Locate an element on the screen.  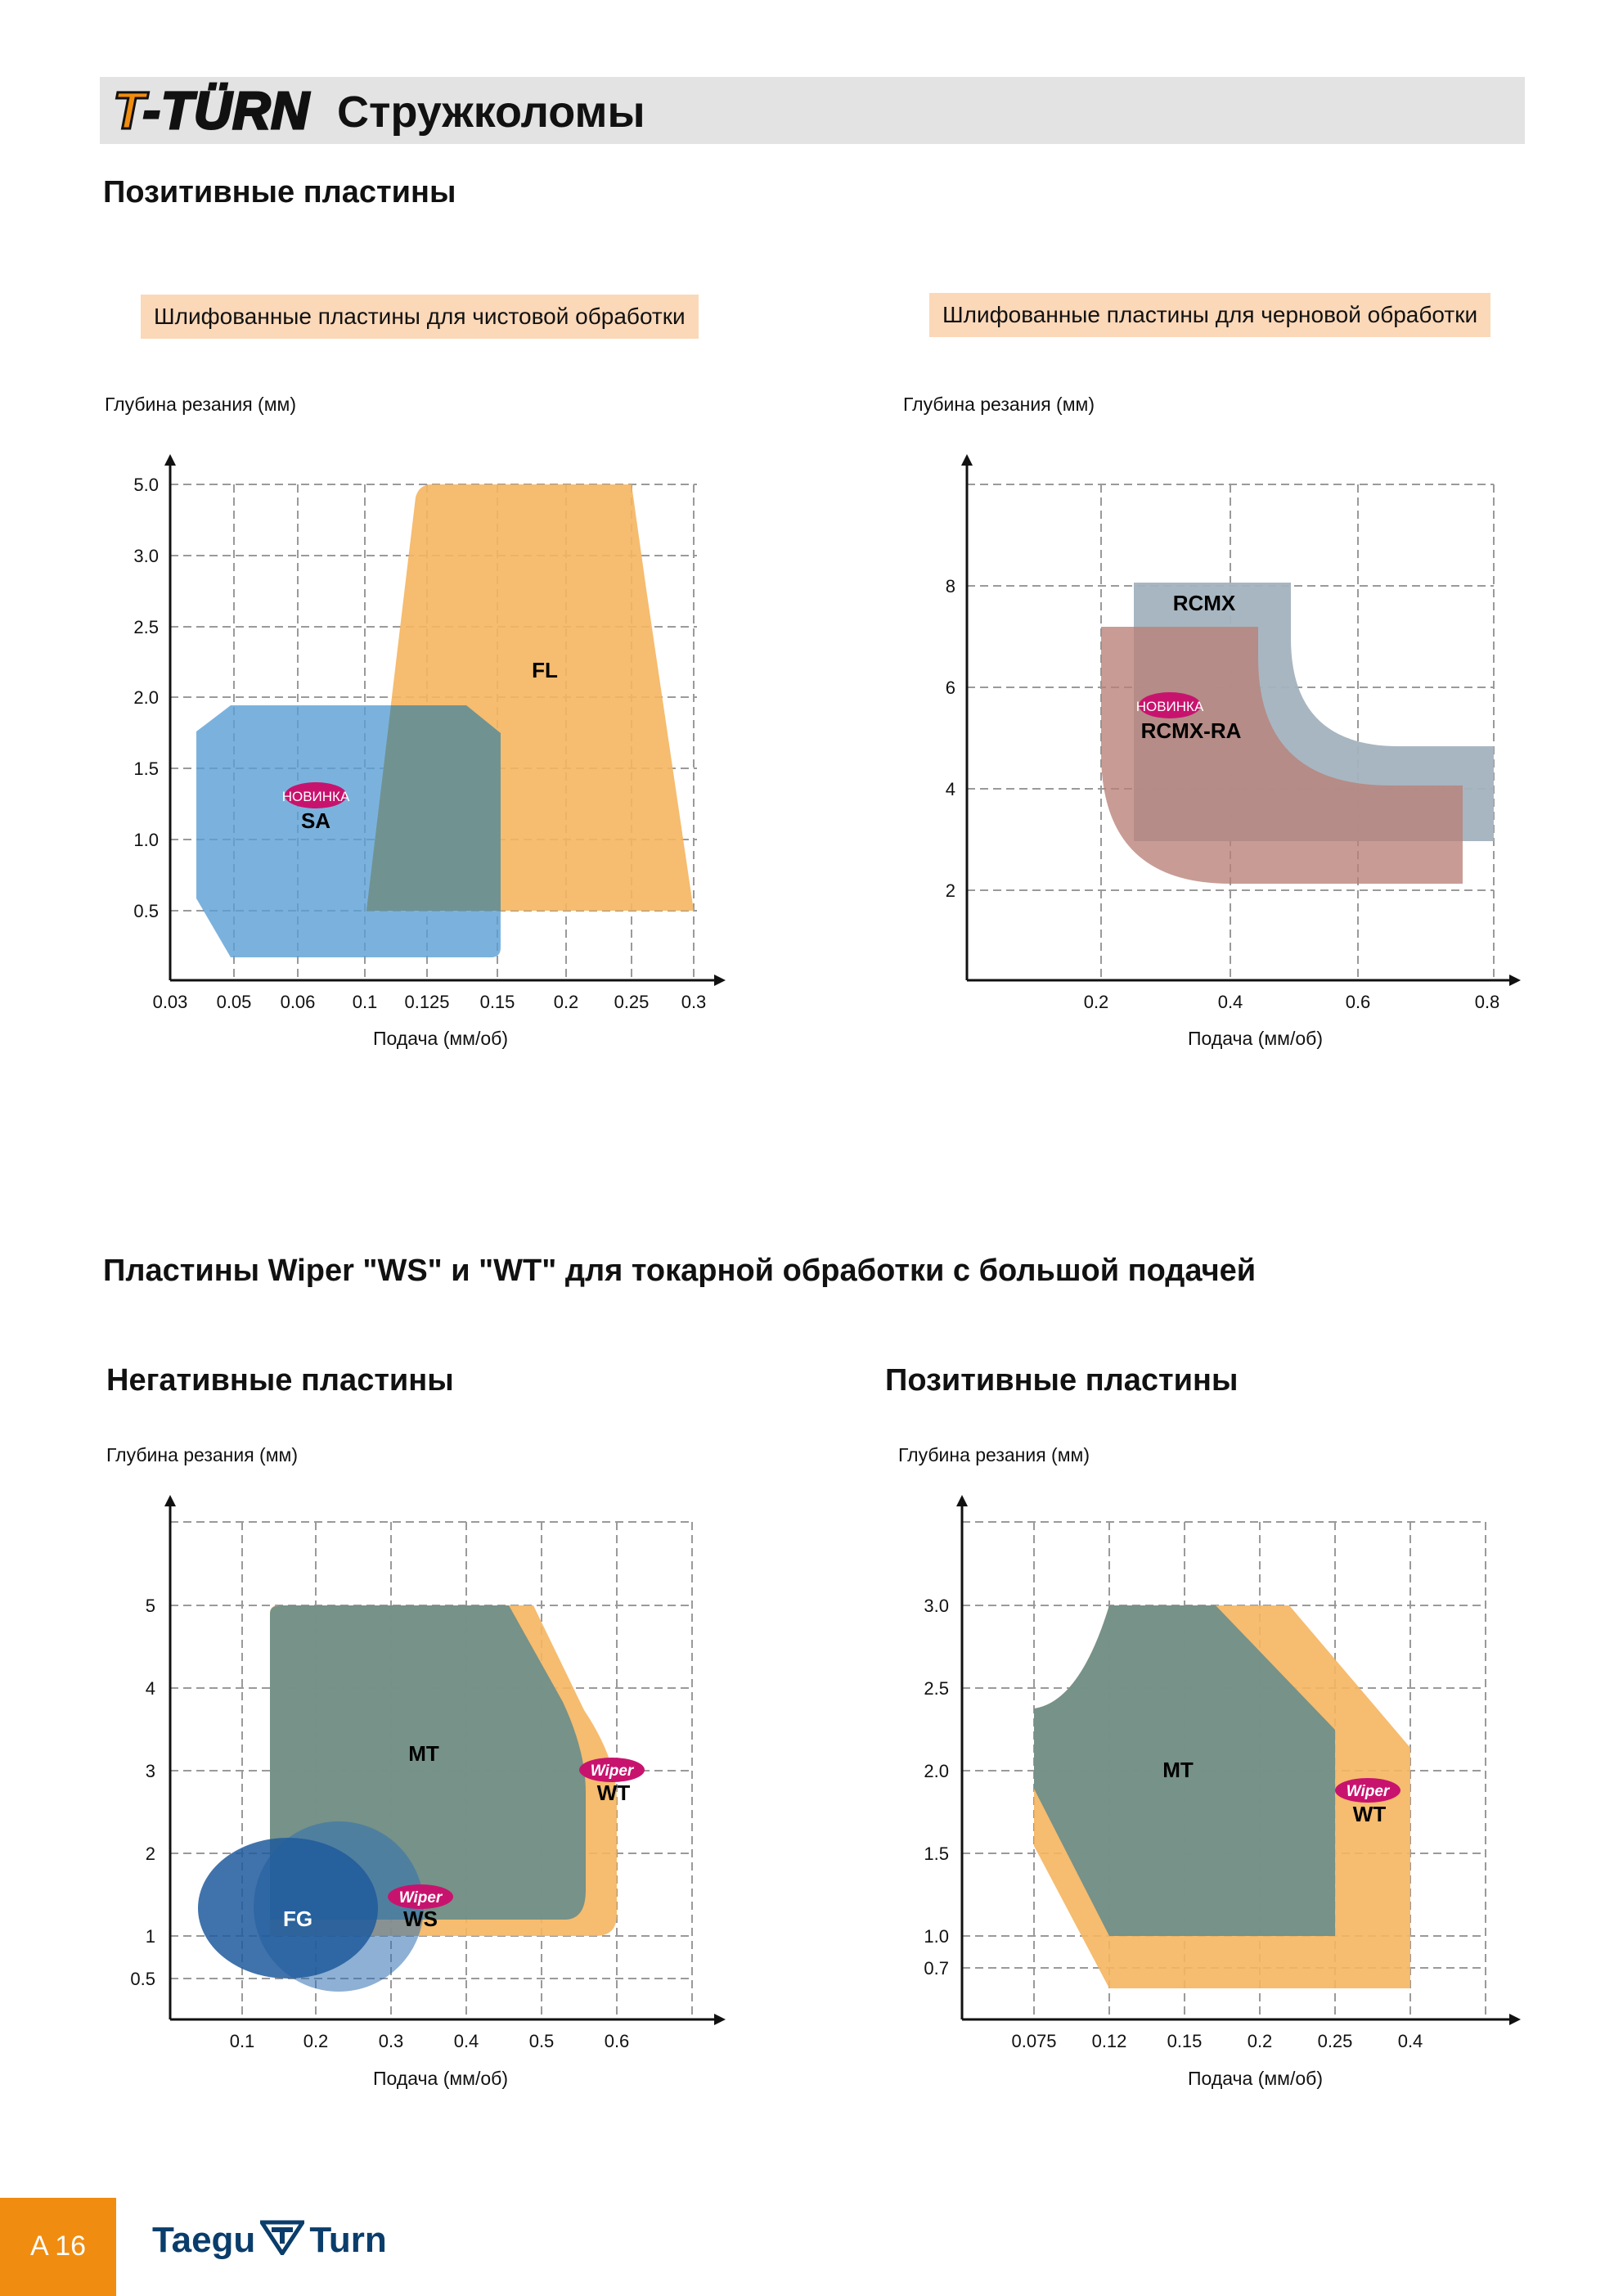
chart2-ylabel: Глубина резания (мм) is located at coordinates (999, 404).